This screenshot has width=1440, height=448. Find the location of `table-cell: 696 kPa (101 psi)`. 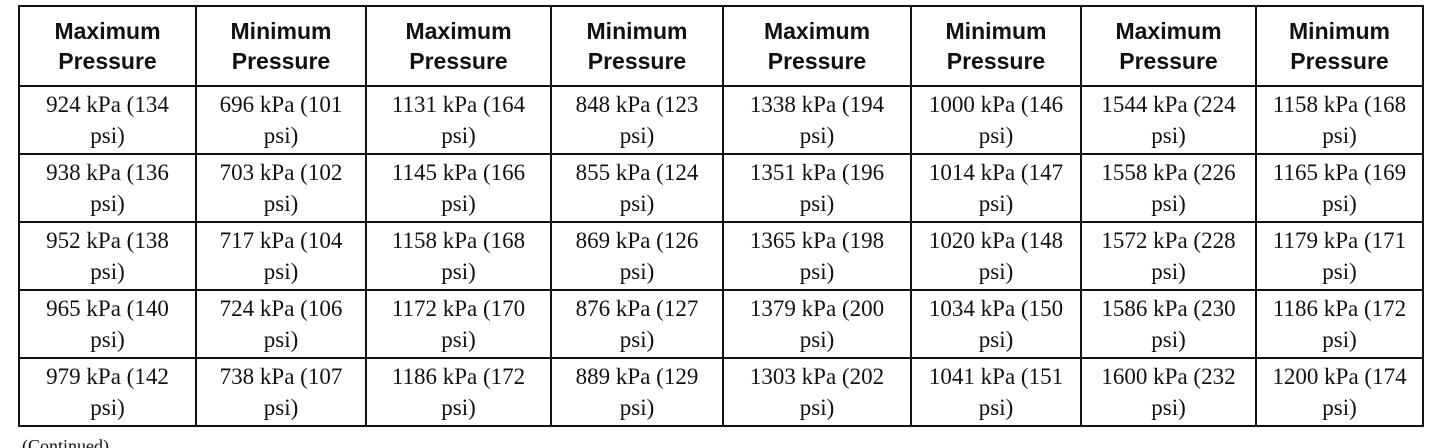

table-cell: 696 kPa (101 psi) is located at coordinates (281, 120).